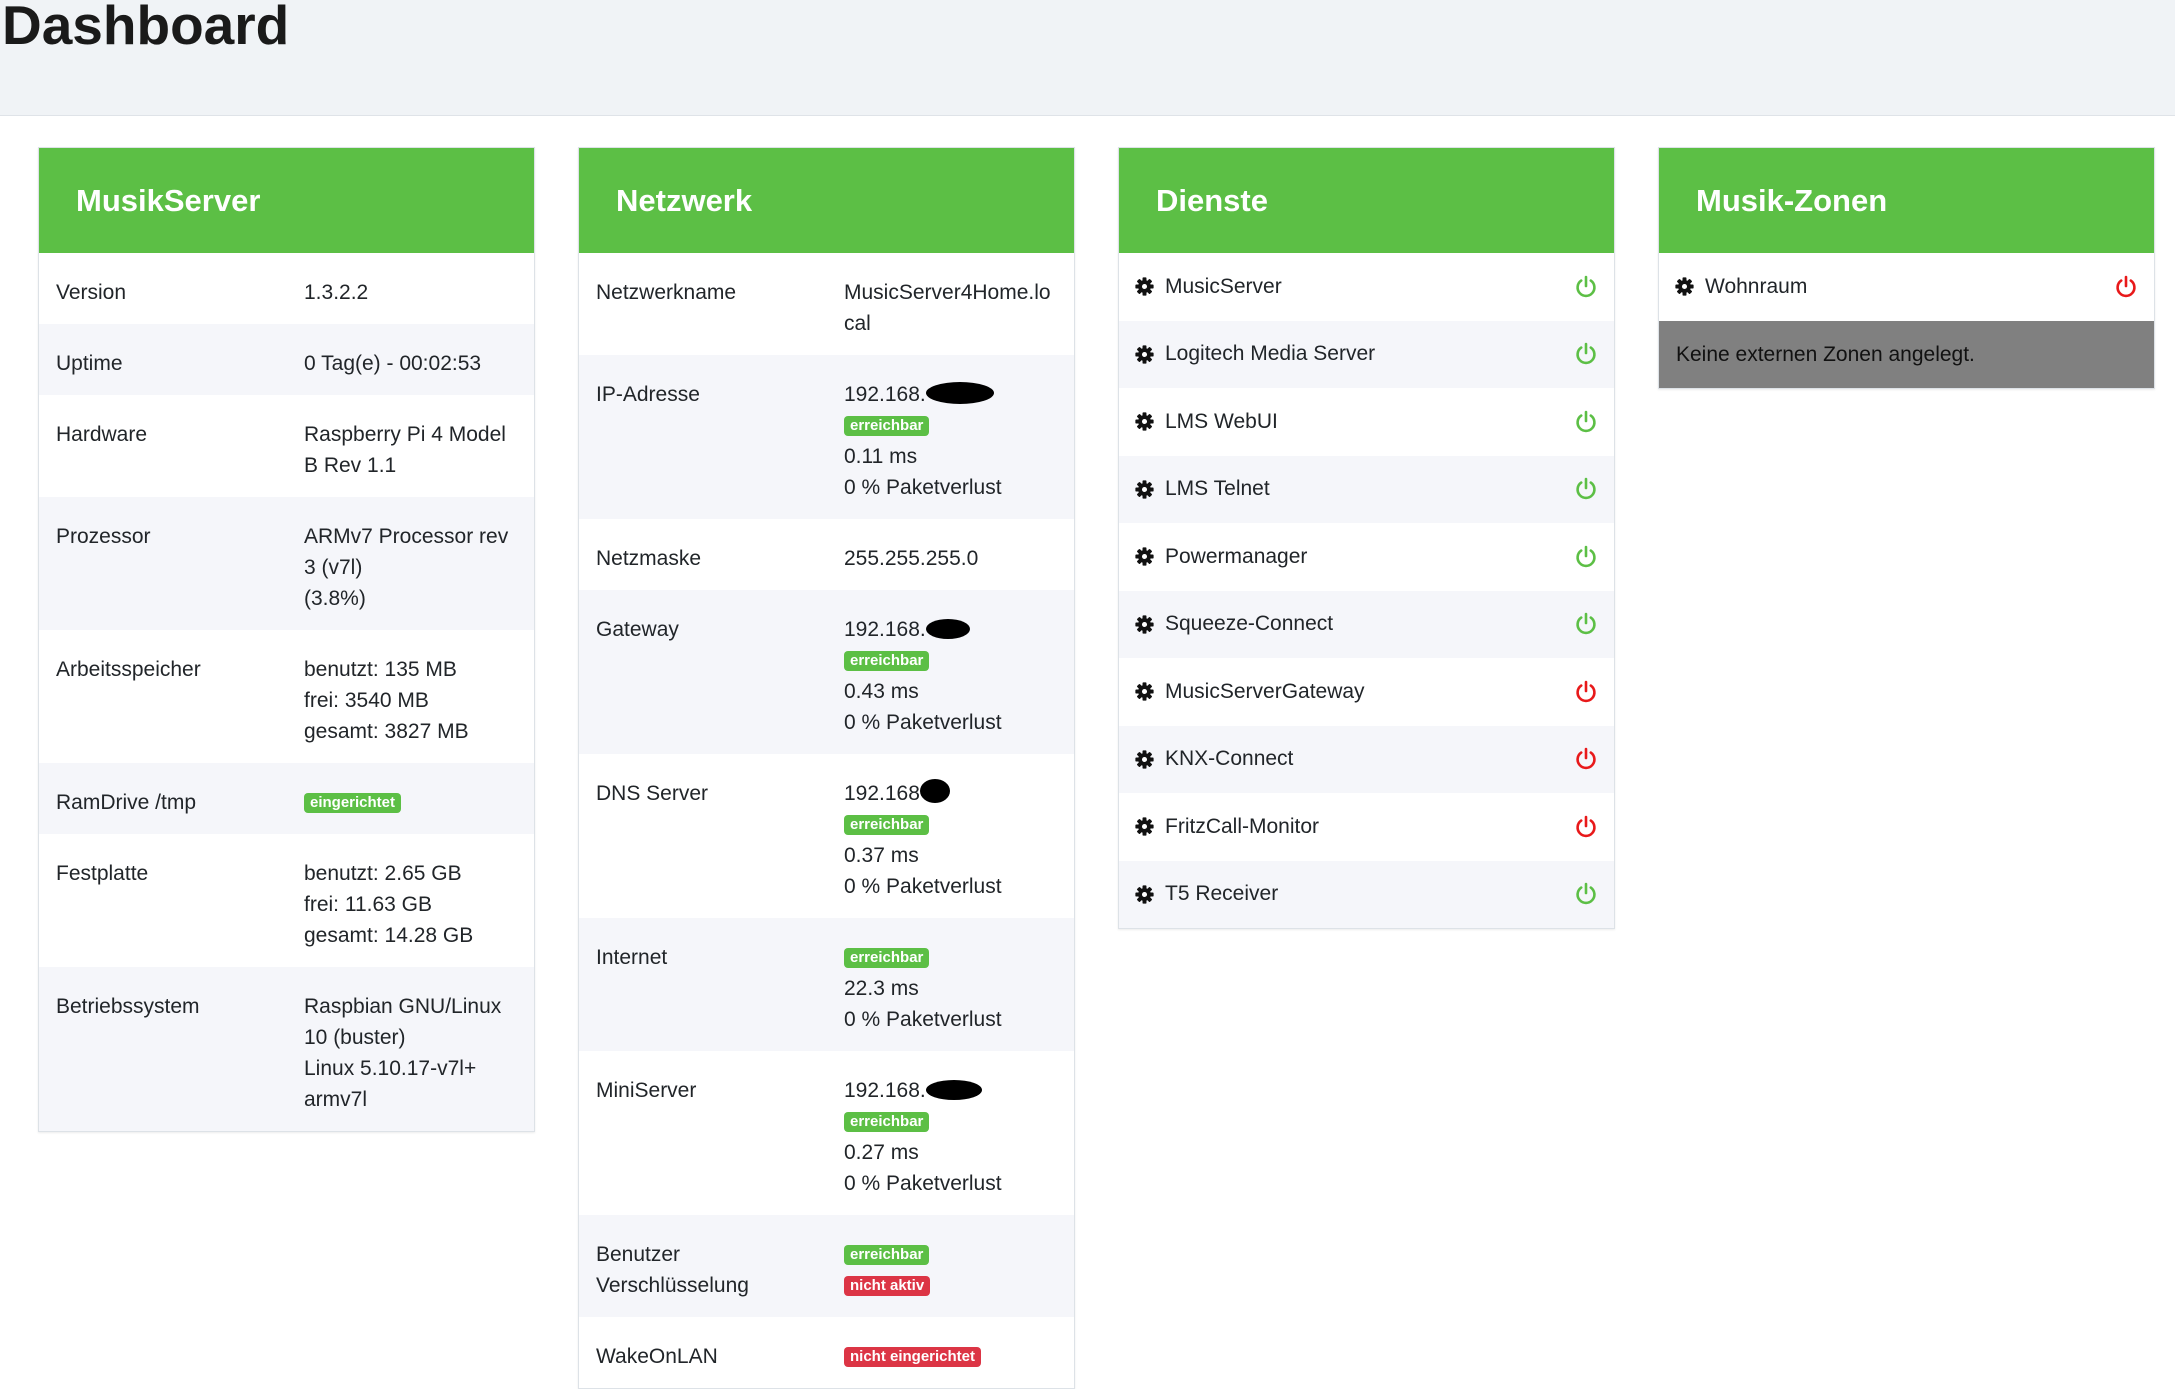 This screenshot has height=1389, width=2175. I want to click on info-value: Raspberry Pi 4 Model B Rev 1.1, so click(410, 450).